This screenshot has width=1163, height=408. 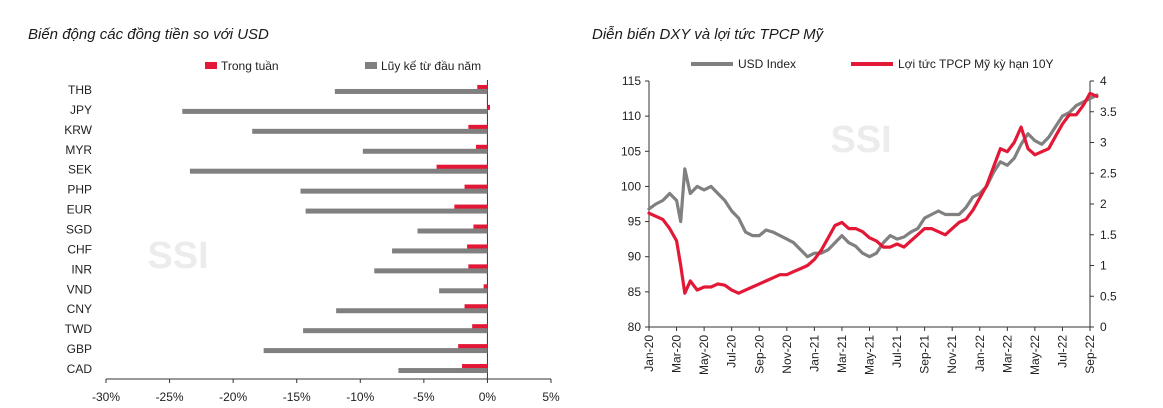 What do you see at coordinates (148, 34) in the screenshot?
I see `left-chart-title: Biến động các đồng tiền so với USD` at bounding box center [148, 34].